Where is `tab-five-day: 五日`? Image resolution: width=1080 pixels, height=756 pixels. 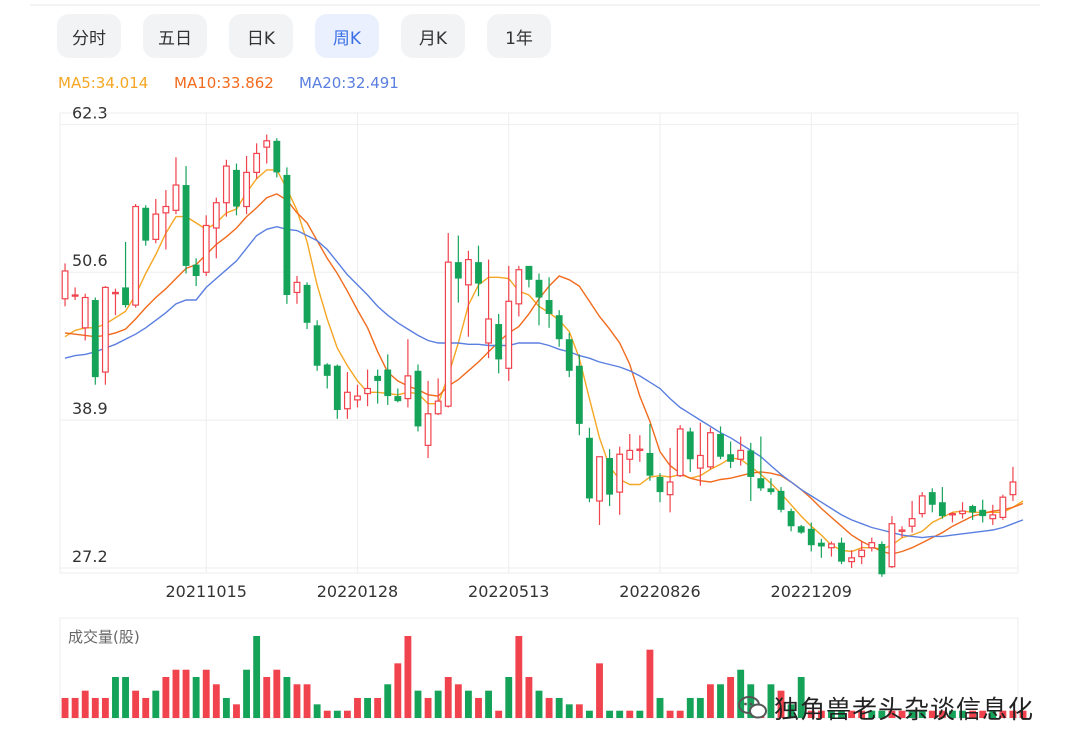 tab-five-day: 五日 is located at coordinates (175, 36).